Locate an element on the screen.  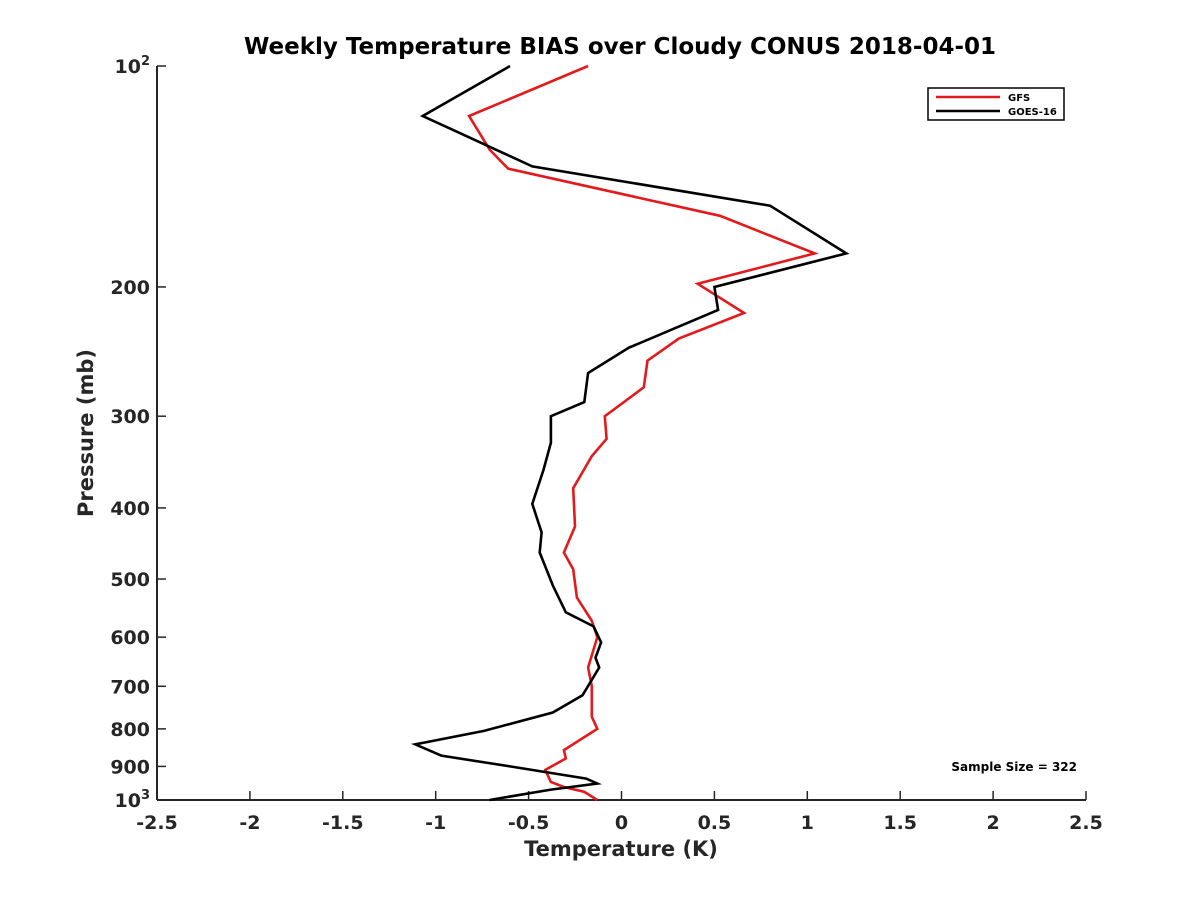
x-tick-label: -1.5 is located at coordinates (343, 823).